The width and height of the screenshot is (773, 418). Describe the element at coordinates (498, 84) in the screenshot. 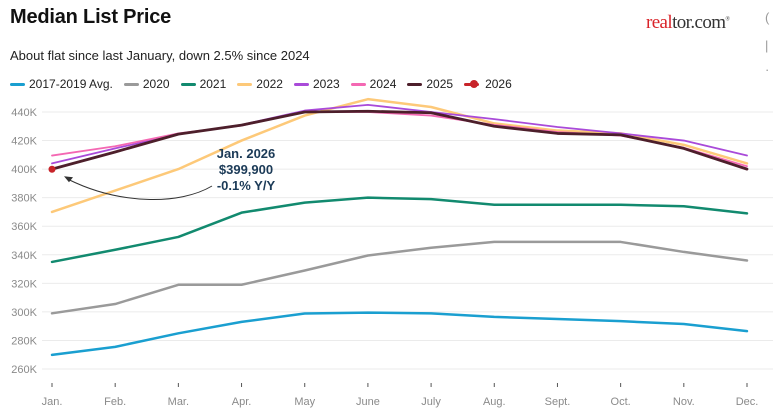

I see `legend-label: 2026` at that location.